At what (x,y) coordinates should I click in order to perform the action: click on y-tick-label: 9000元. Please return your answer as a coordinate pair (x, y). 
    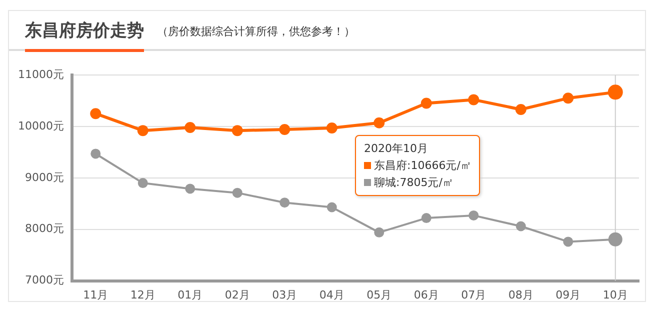
    Looking at the image, I should click on (44, 177).